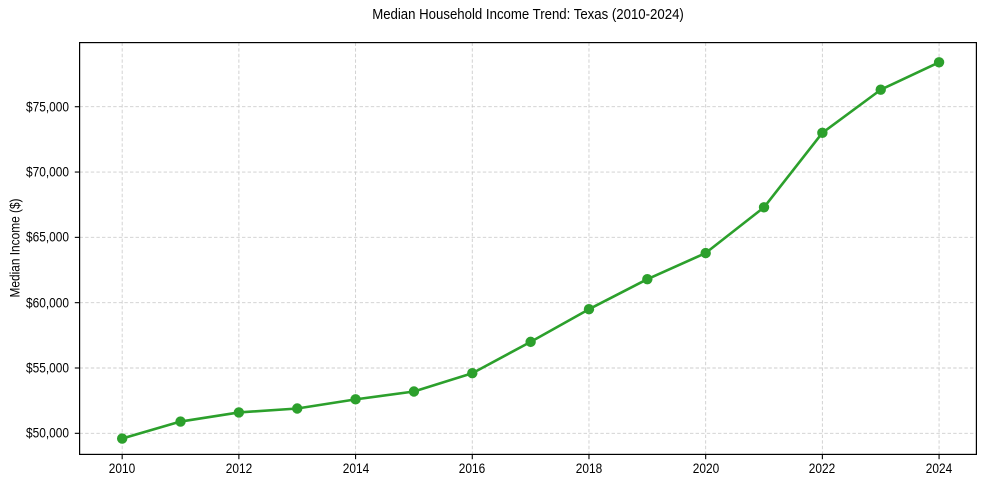  Describe the element at coordinates (705, 468) in the screenshot. I see `x-tick-label: 2020` at that location.